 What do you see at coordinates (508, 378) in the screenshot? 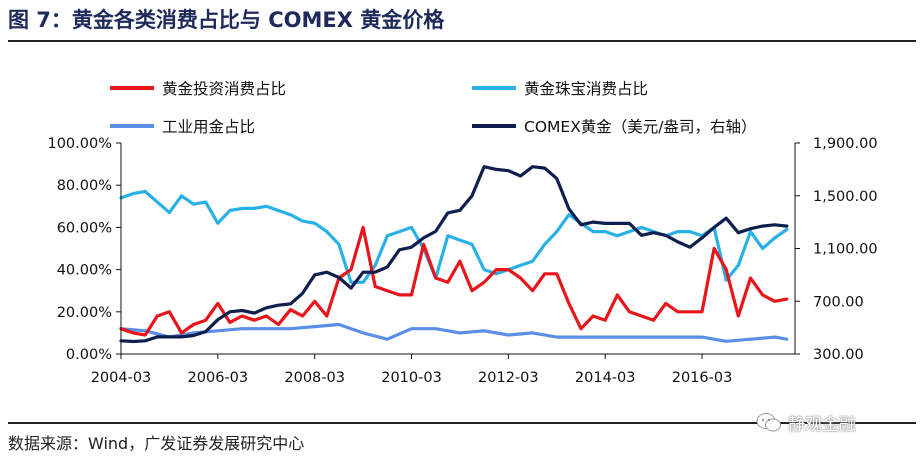
I see `x-tick-label: 2012-03` at bounding box center [508, 378].